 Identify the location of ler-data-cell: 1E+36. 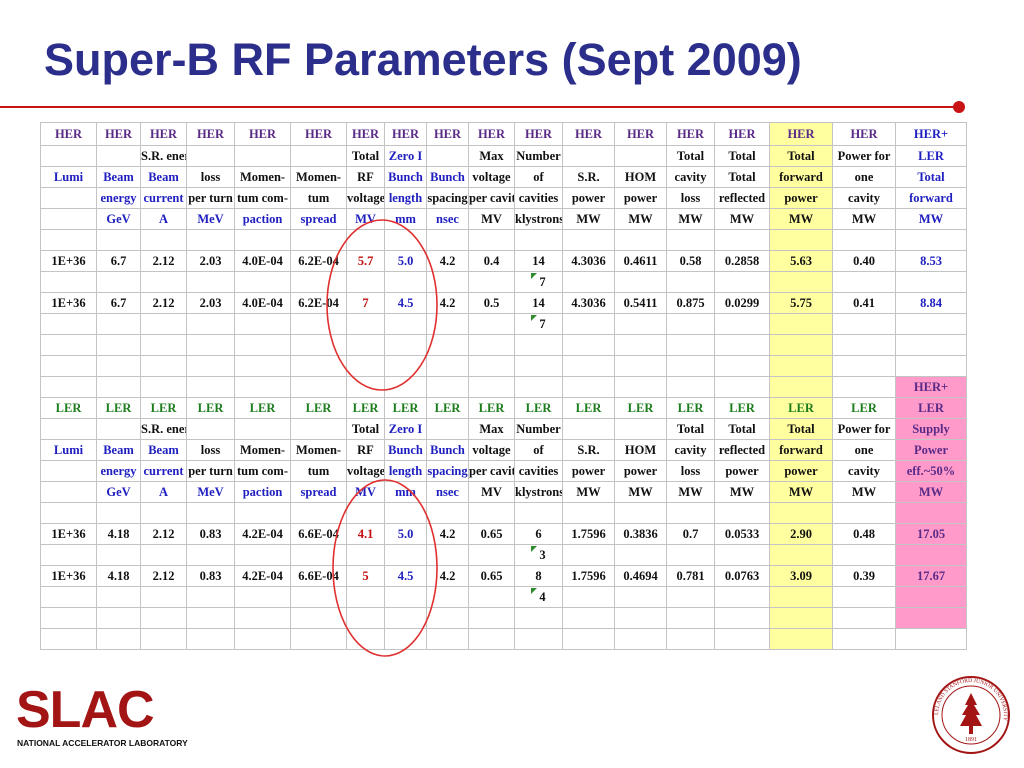
(68, 534).